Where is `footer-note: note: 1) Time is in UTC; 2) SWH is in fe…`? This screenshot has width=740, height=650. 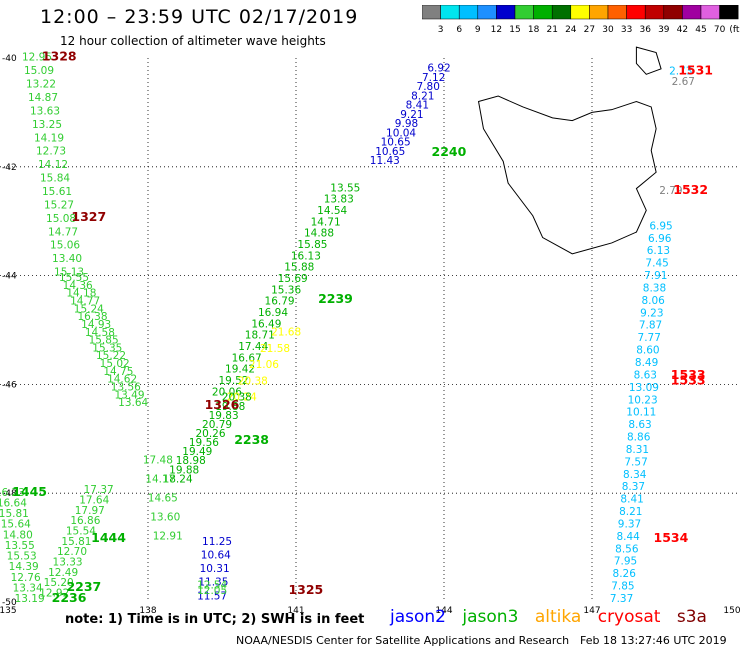 footer-note: note: 1) Time is in UTC; 2) SWH is in fe… is located at coordinates (215, 619).